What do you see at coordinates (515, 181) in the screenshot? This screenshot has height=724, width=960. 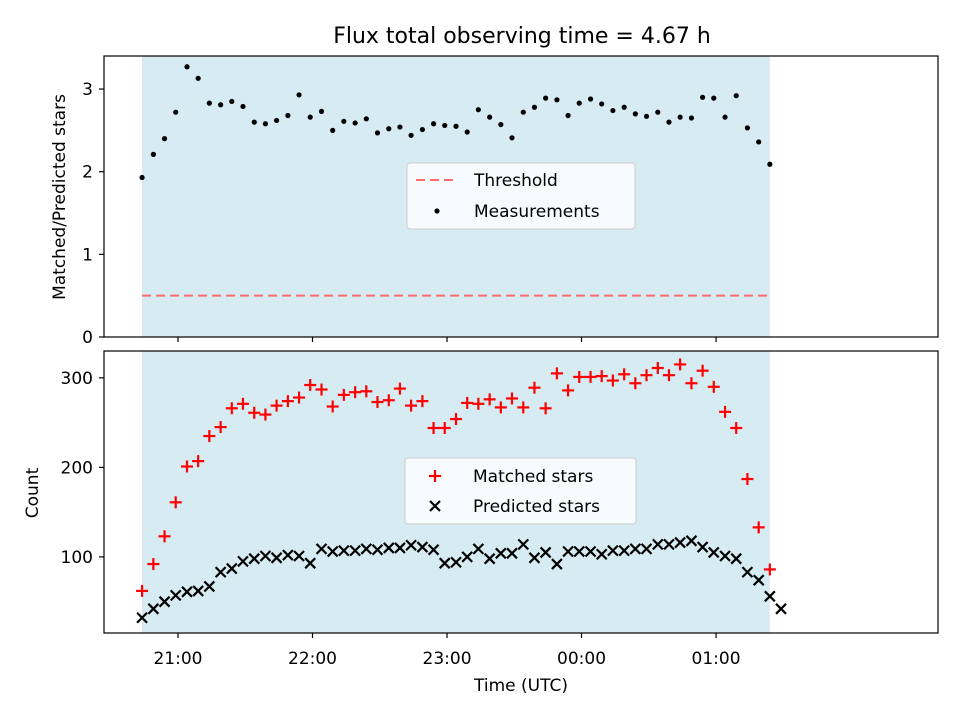 I see `threshold-legend-label: Threshold` at bounding box center [515, 181].